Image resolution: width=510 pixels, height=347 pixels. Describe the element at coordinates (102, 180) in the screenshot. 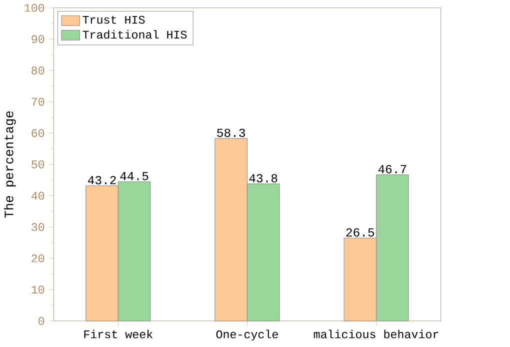

I see `data-label: 43.2` at that location.